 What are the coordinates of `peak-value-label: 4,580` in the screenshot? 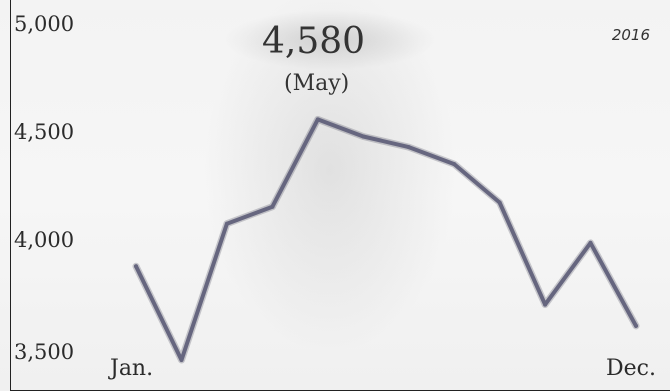 It's located at (314, 41).